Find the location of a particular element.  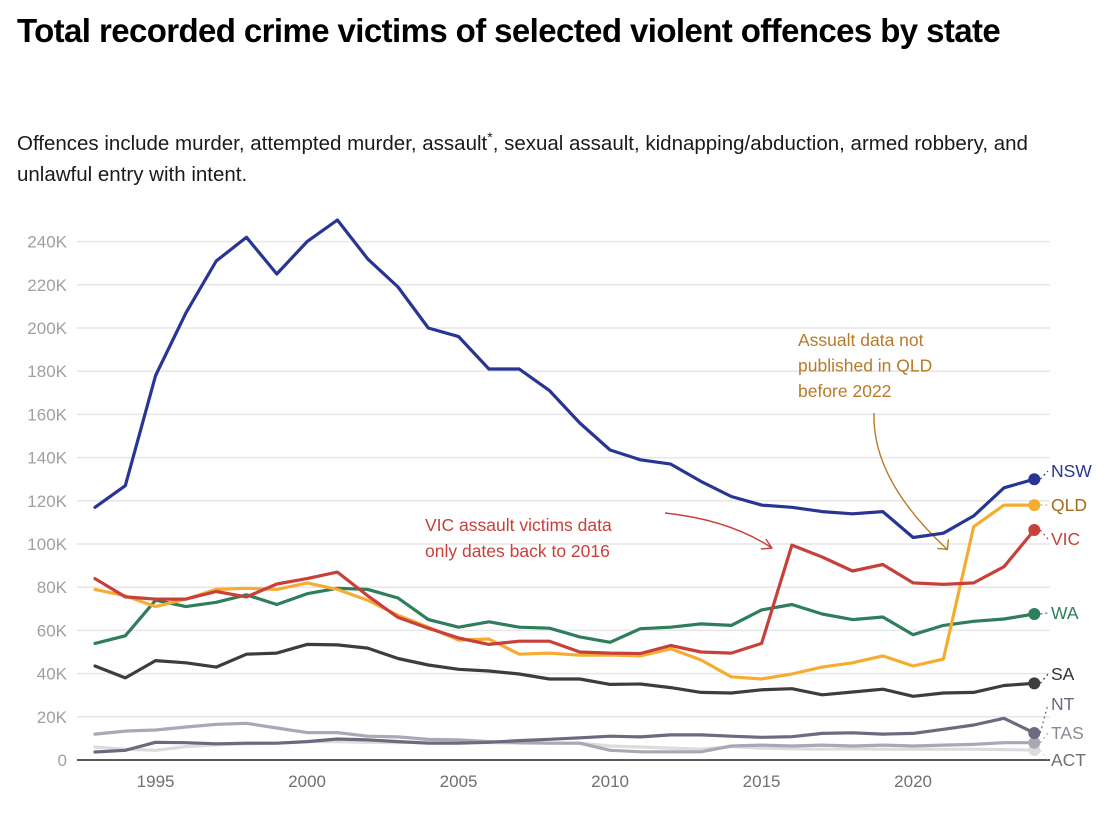

x-tick-label: 2005 is located at coordinates (459, 781).